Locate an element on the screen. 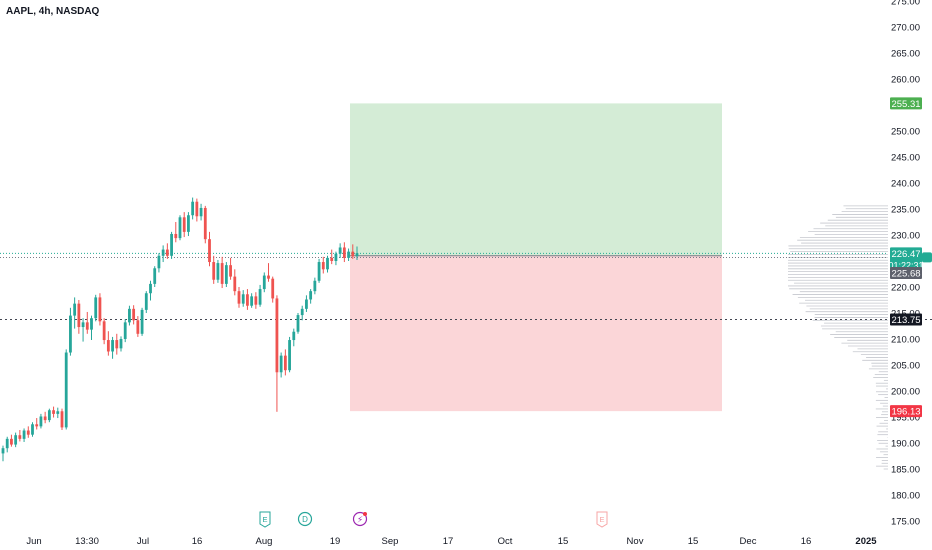 The width and height of the screenshot is (932, 550). time-tick-label: 19 is located at coordinates (335, 541).